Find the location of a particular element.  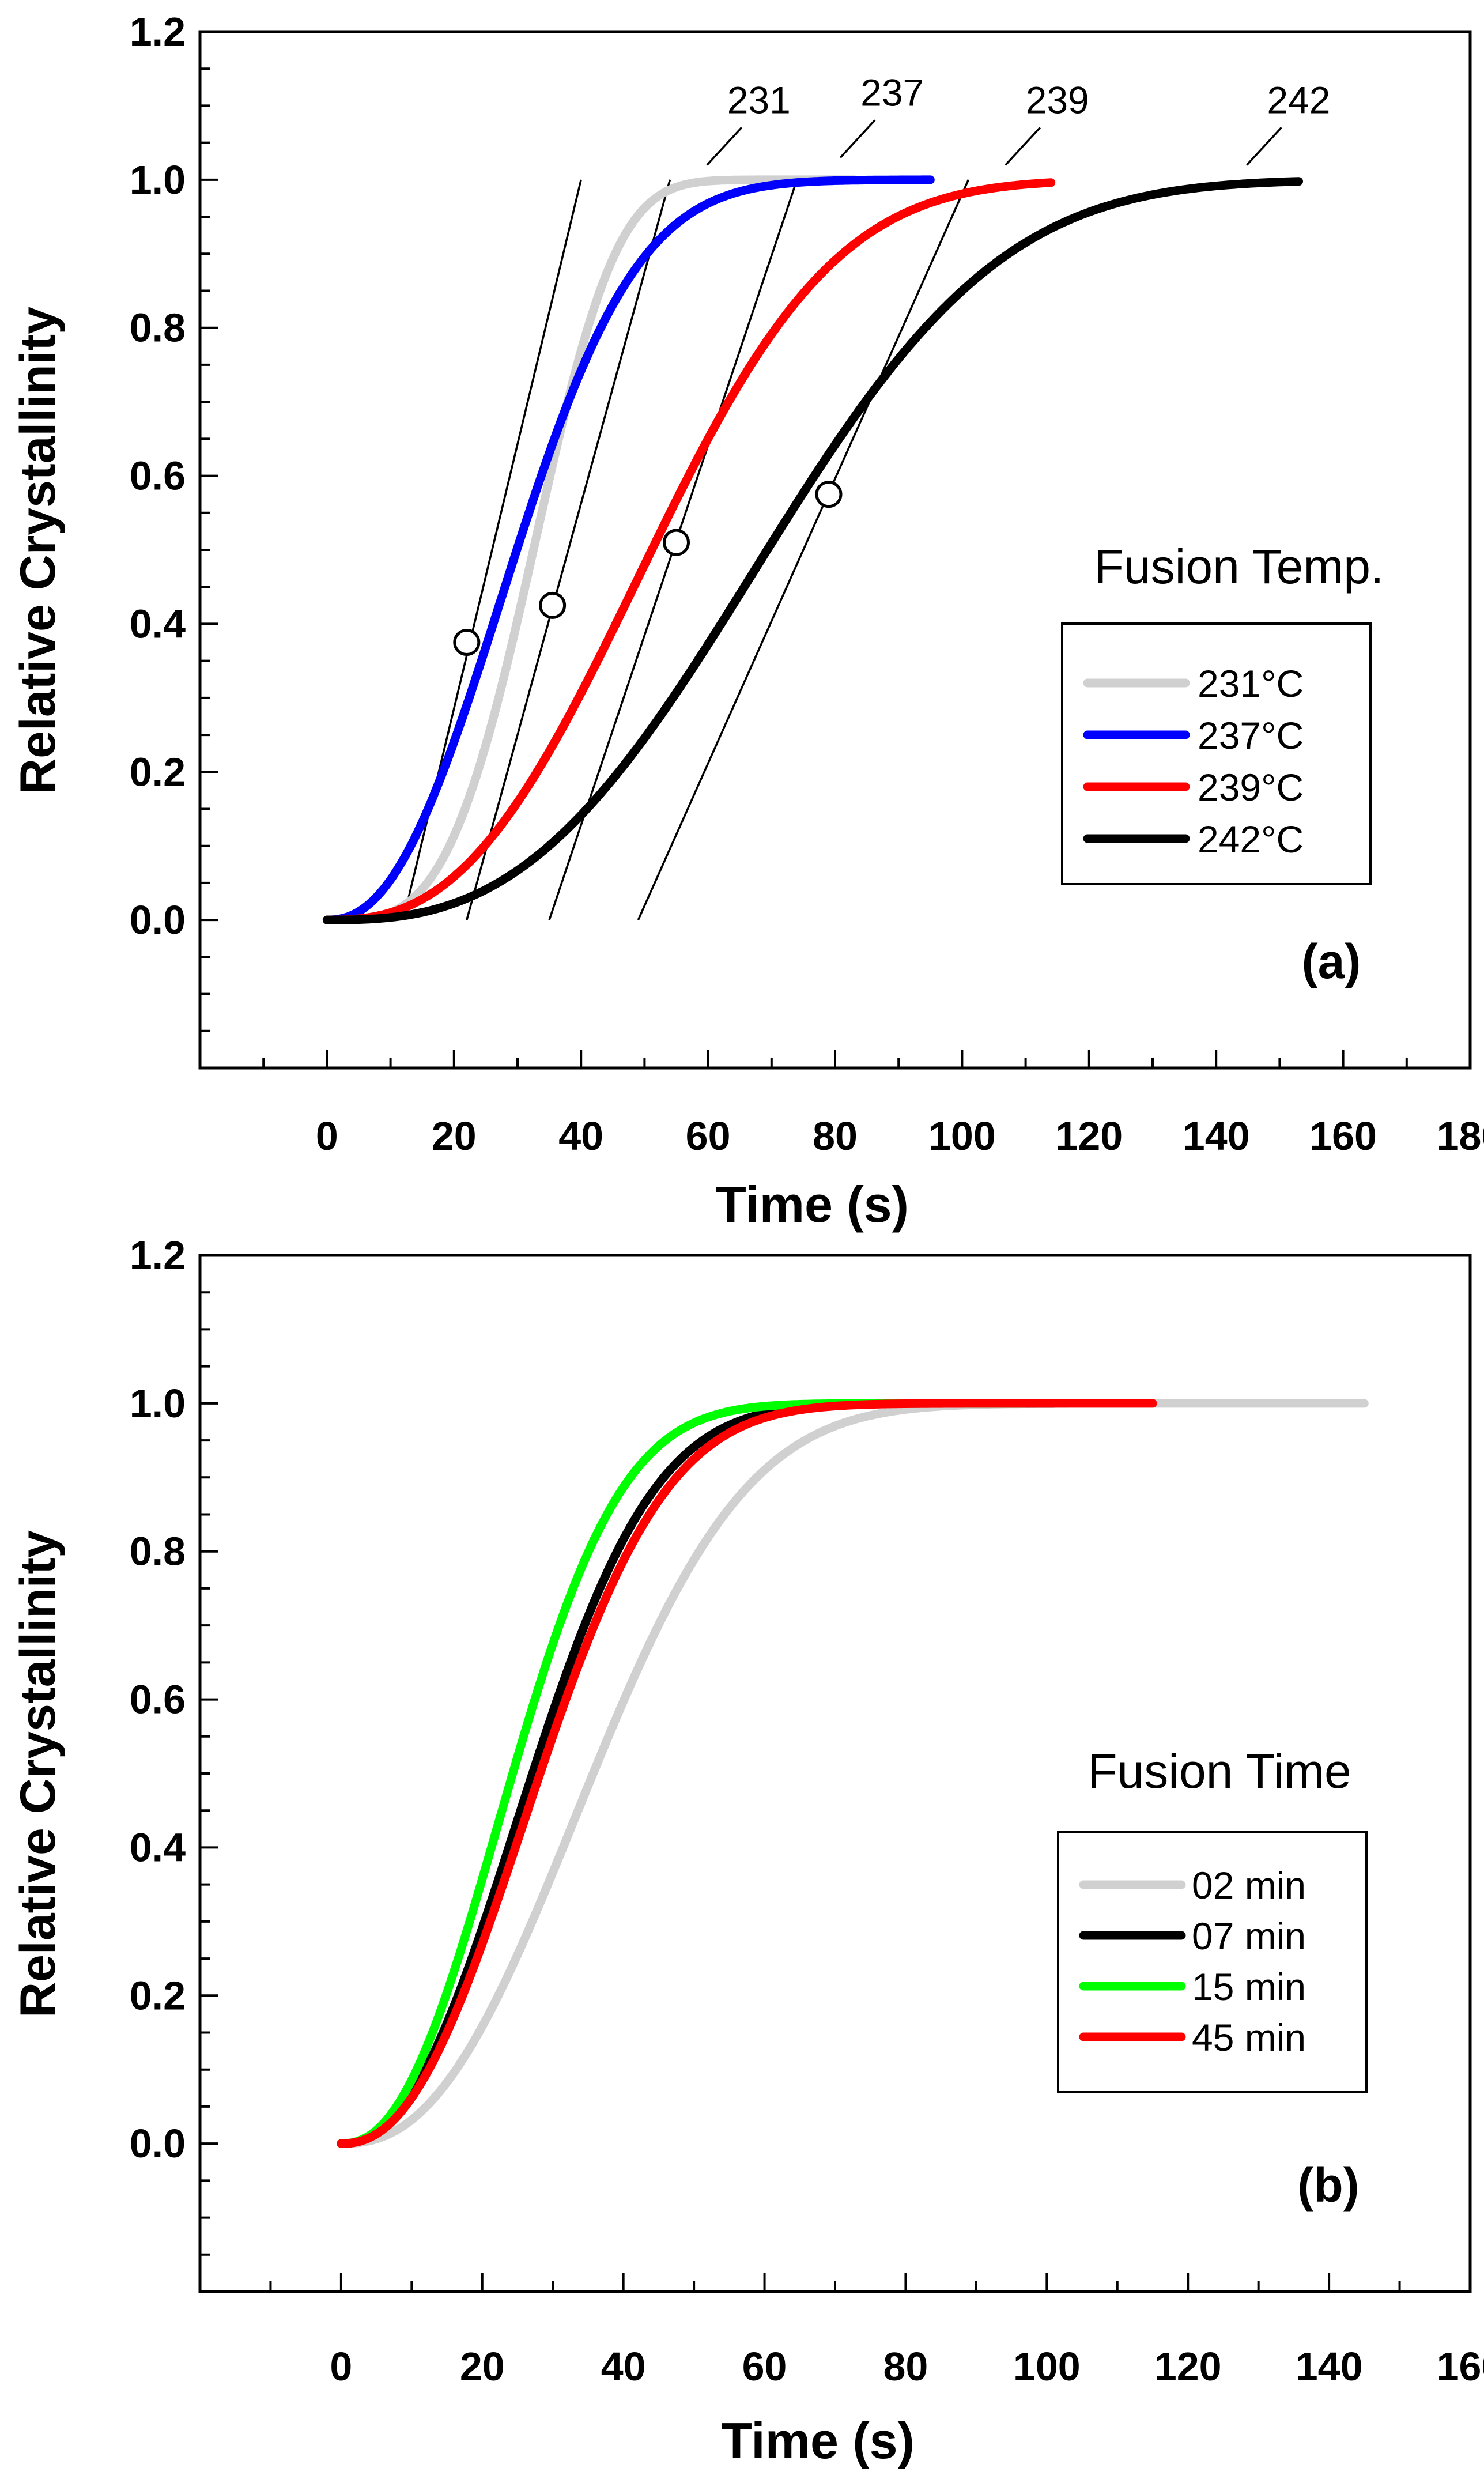

legend-label: 231°C is located at coordinates (1251, 683).